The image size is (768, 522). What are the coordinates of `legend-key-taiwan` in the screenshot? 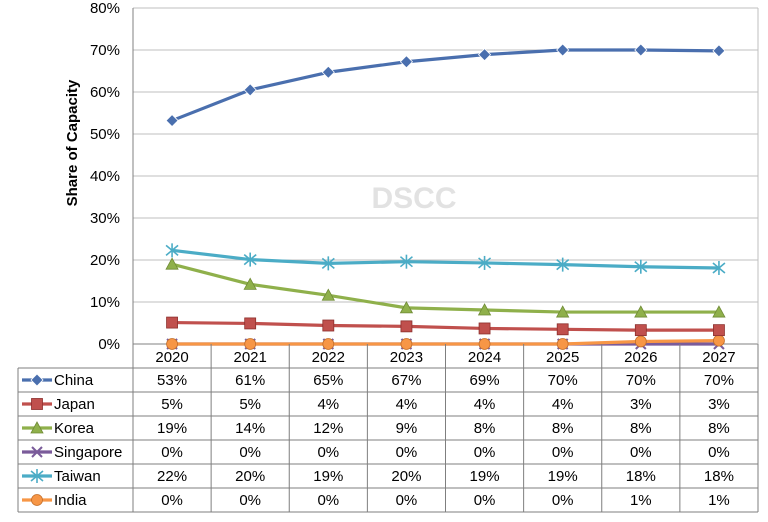 It's located at (37, 476).